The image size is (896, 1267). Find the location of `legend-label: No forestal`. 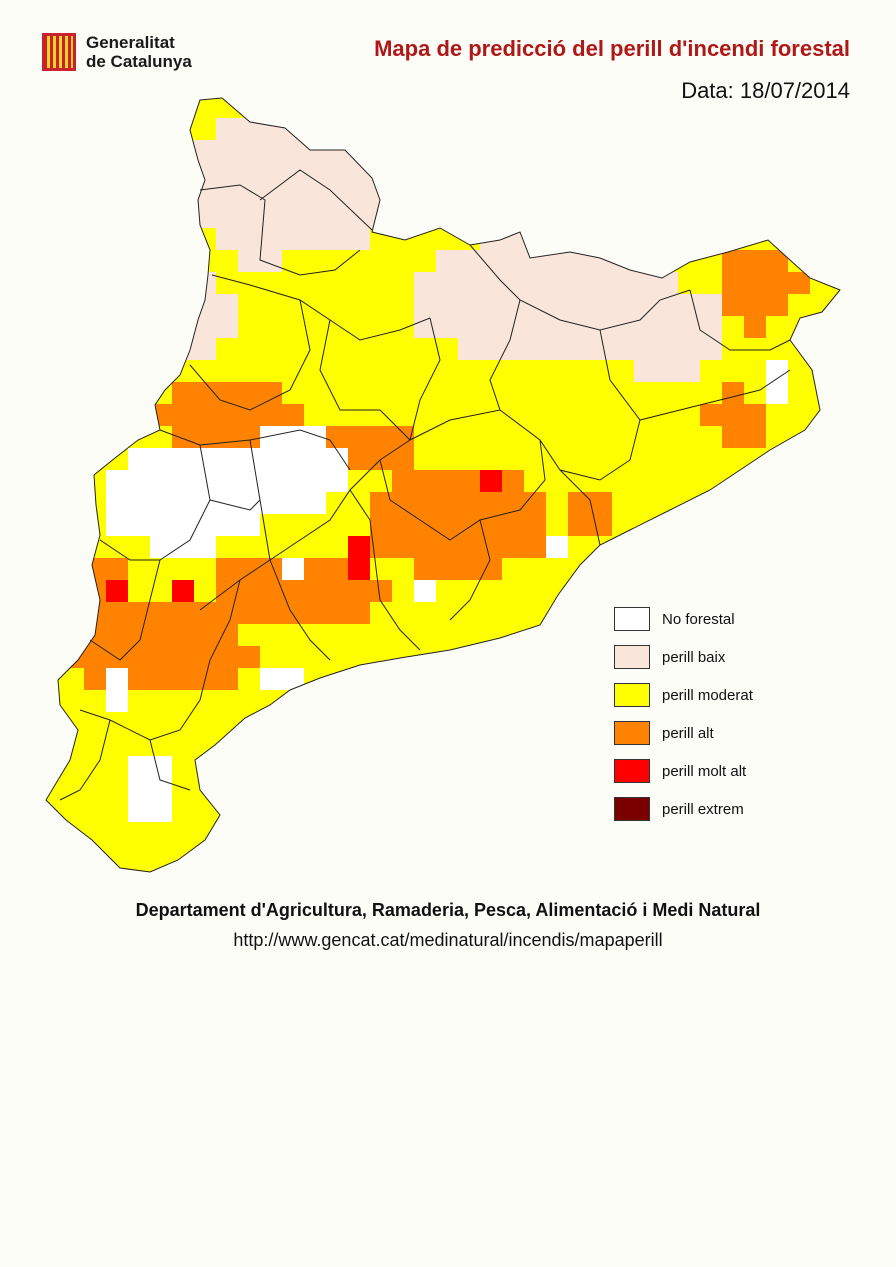

legend-label: No forestal is located at coordinates (698, 619).